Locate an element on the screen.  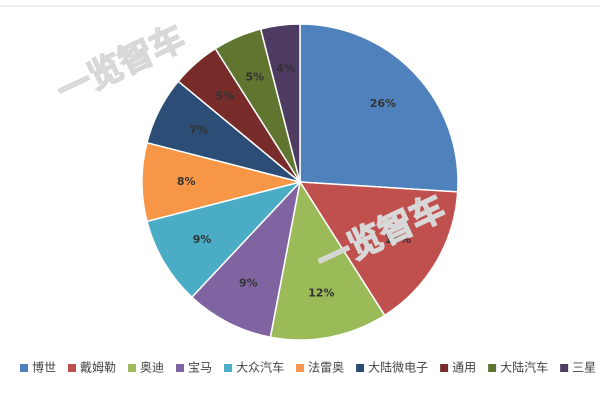
data-label: 7% is located at coordinates (198, 129).